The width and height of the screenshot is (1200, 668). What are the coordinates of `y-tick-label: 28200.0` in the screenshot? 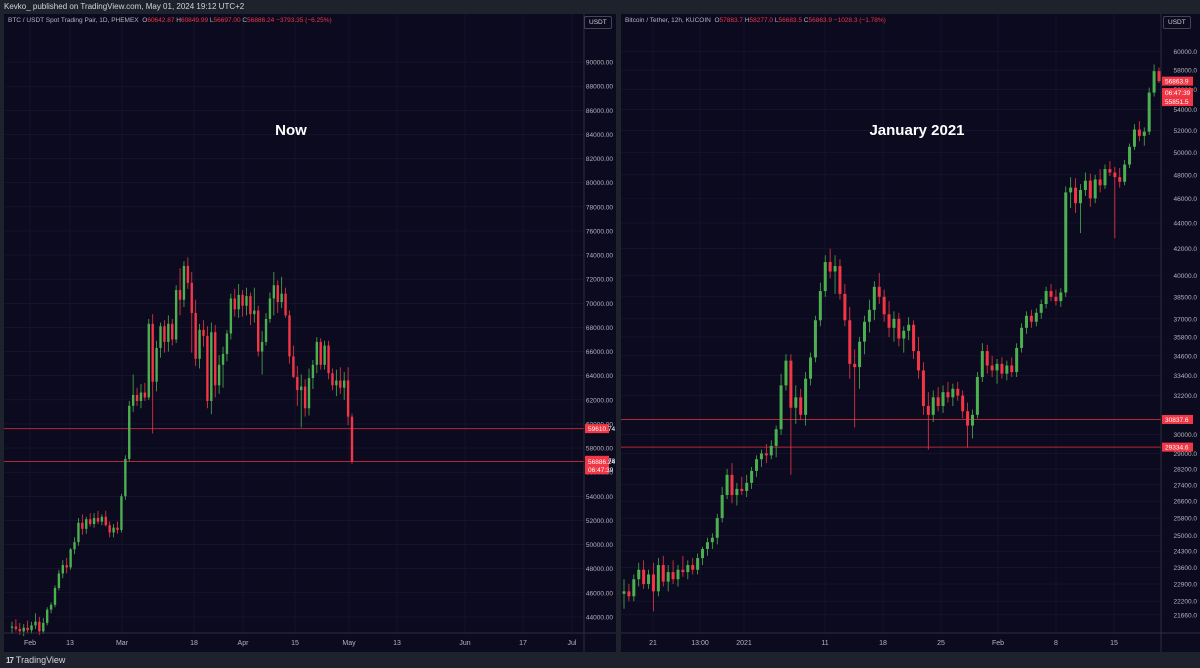 It's located at (1186, 469).